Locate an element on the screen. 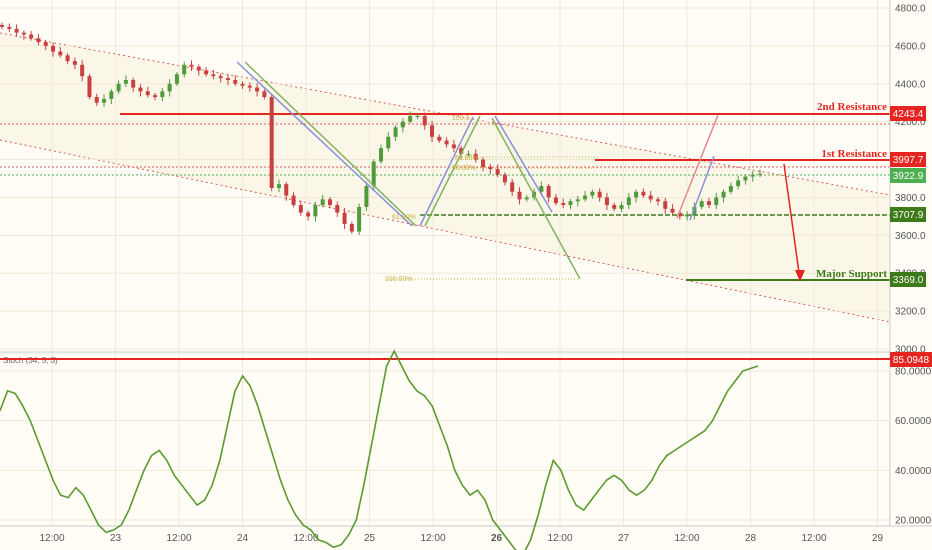 The height and width of the screenshot is (550, 932). time-tick-label: 27 is located at coordinates (624, 538).